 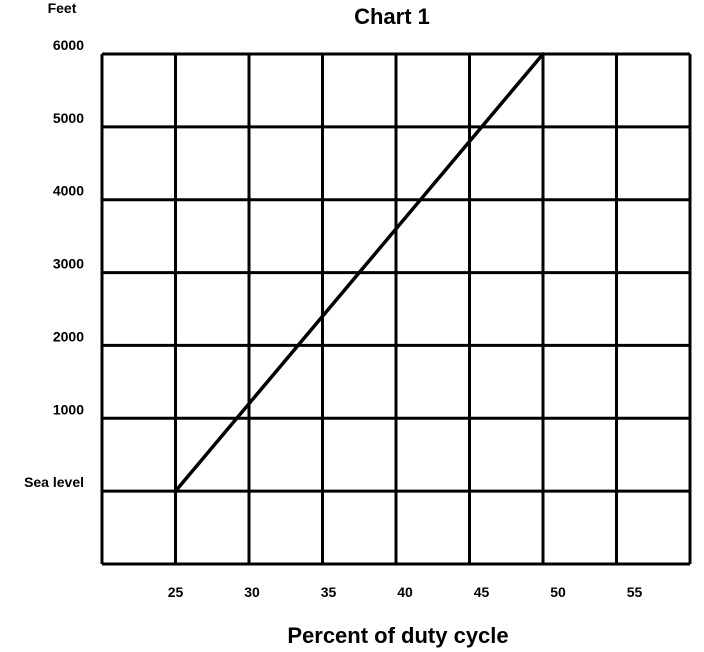 I want to click on y-axis-unit-label: Feet, so click(x=62, y=8).